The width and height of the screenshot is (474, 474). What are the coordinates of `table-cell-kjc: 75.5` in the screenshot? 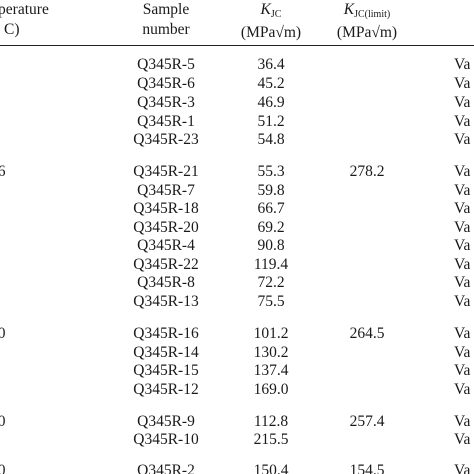 It's located at (271, 301).